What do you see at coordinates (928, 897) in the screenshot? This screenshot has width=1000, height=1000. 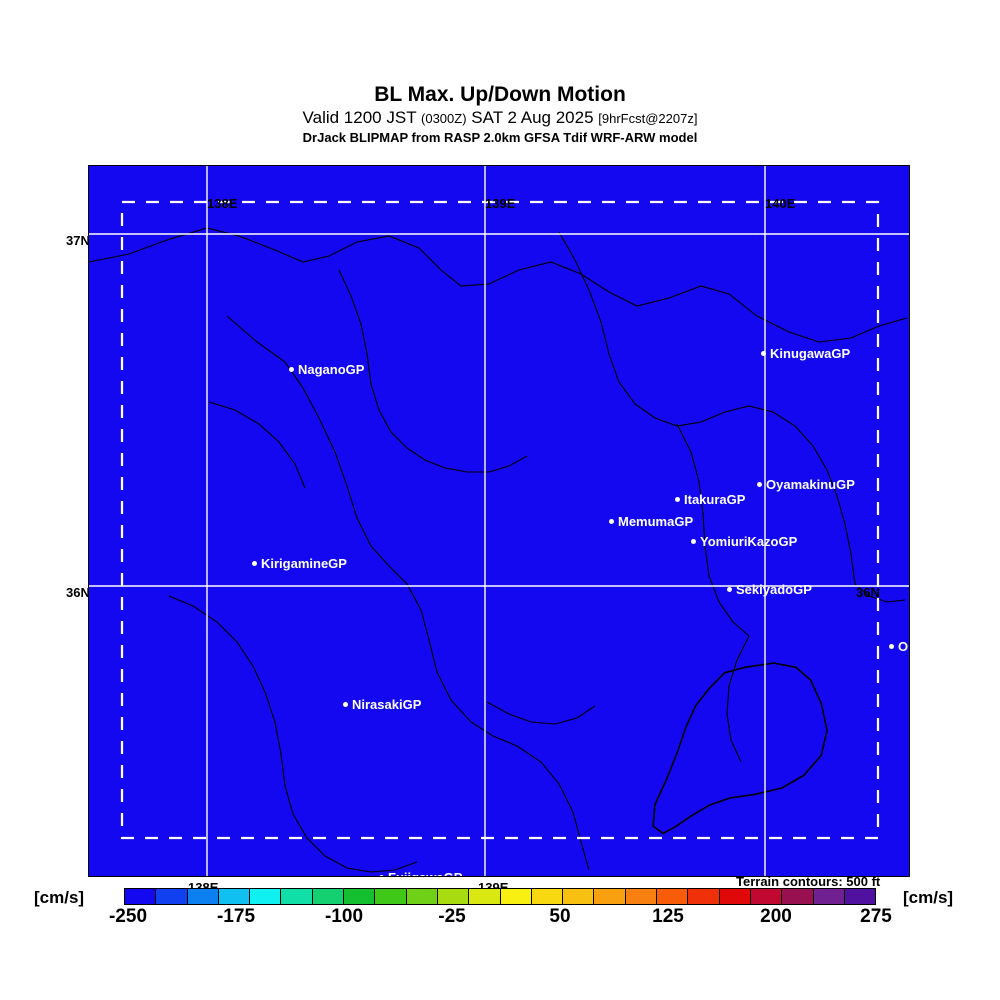 I see `colorbar-unit-right: [cm/s]` at bounding box center [928, 897].